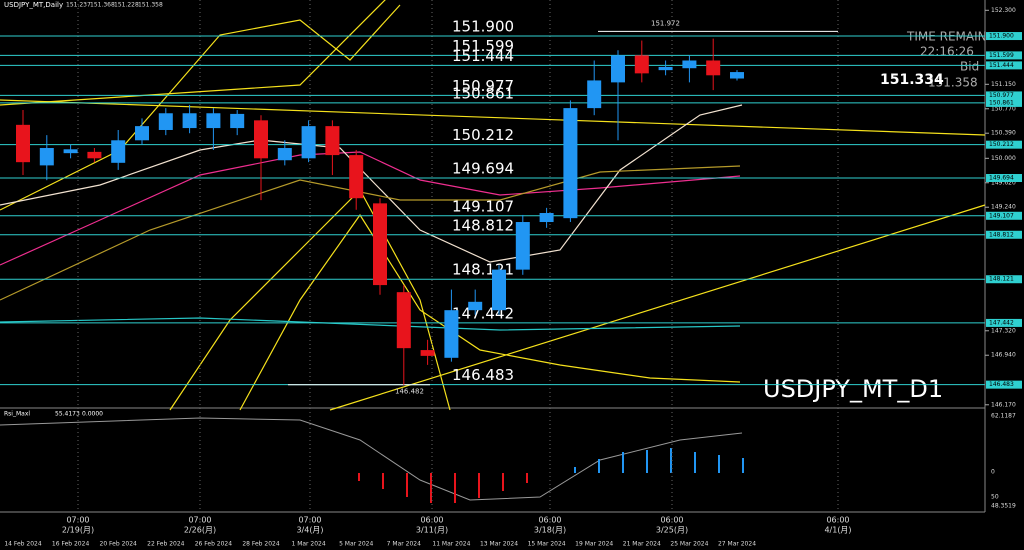  I want to click on current-price: 151.334, so click(912, 80).